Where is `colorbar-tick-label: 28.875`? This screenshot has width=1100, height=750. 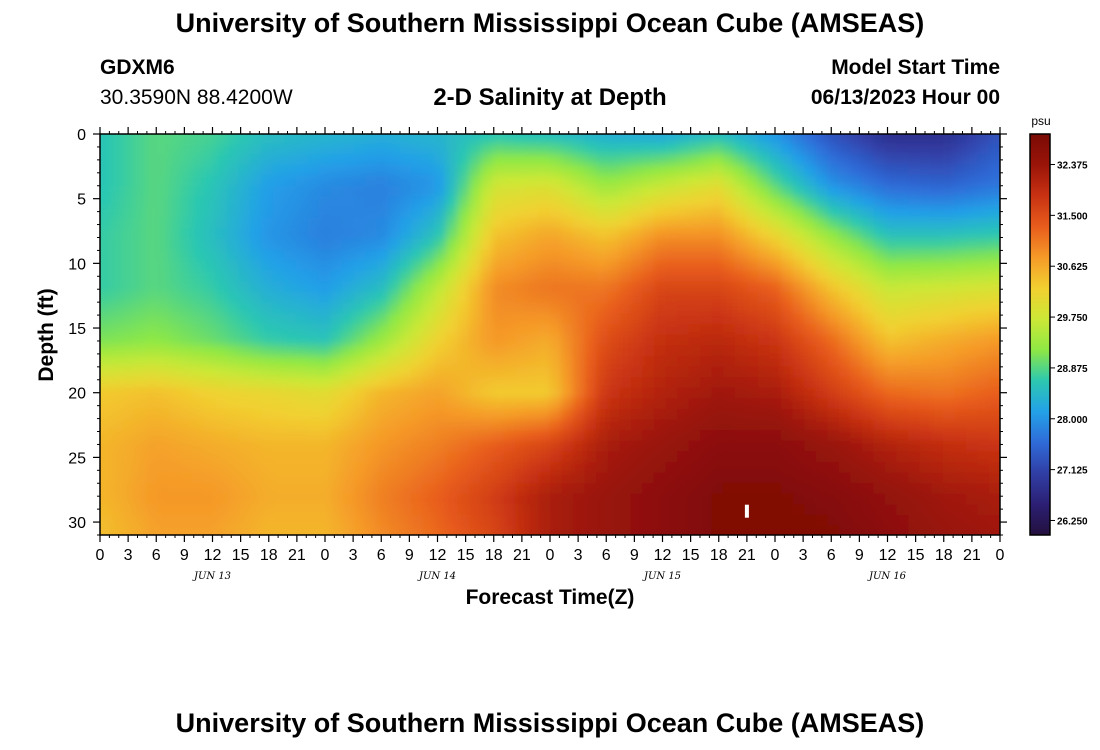
colorbar-tick-label: 28.875 is located at coordinates (1072, 369).